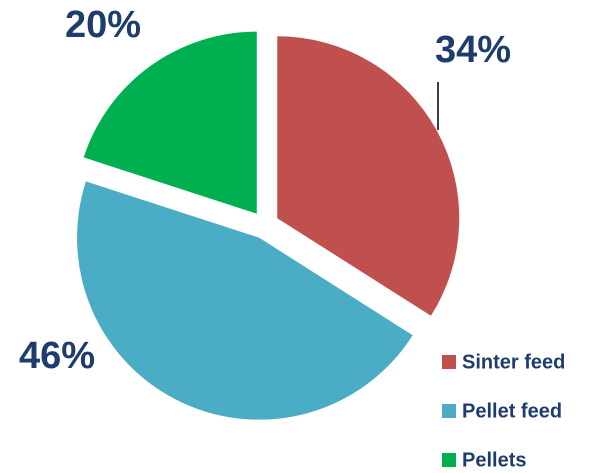  What do you see at coordinates (103, 25) in the screenshot?
I see `data-label: 20%` at bounding box center [103, 25].